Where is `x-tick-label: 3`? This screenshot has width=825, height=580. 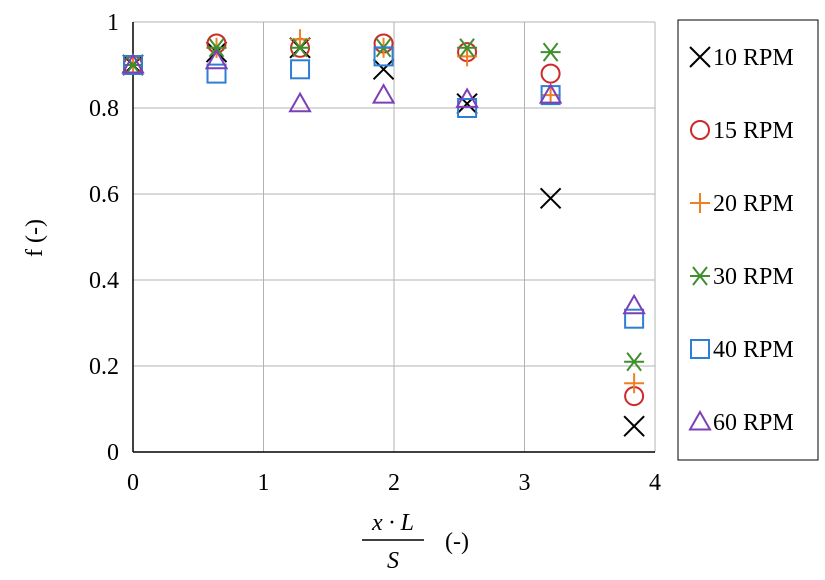
x-tick-label: 3 is located at coordinates (525, 483).